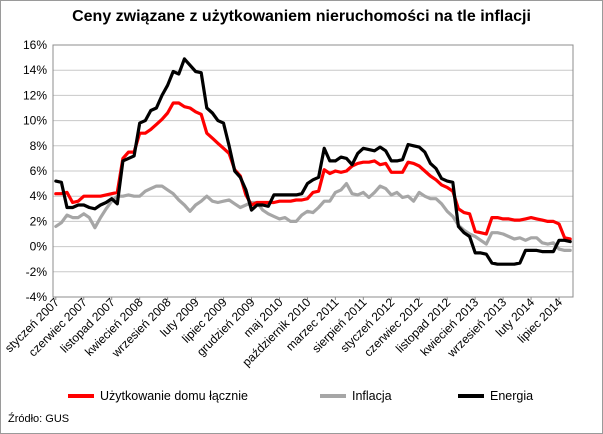 Image resolution: width=603 pixels, height=434 pixels. What do you see at coordinates (39, 146) in the screenshot?
I see `y-tick-label-6: 8%` at bounding box center [39, 146].